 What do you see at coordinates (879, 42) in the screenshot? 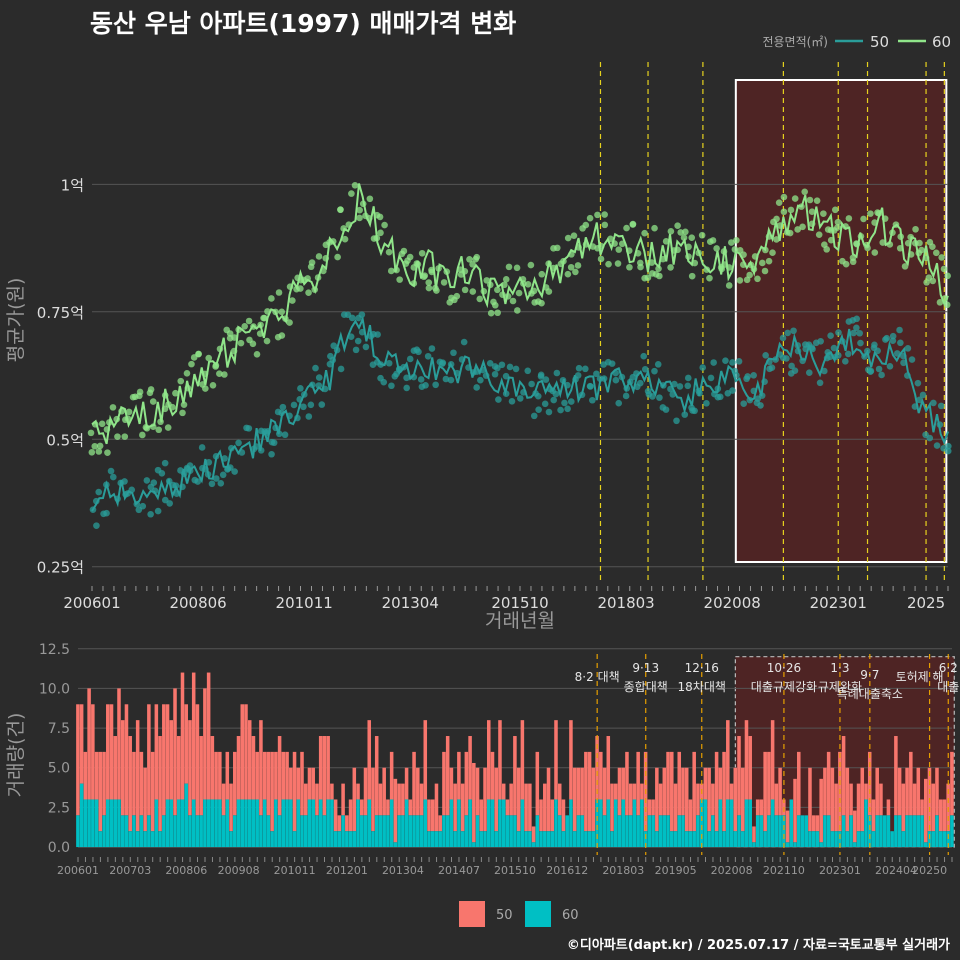
I see `legend-label-50: 50` at bounding box center [879, 42].